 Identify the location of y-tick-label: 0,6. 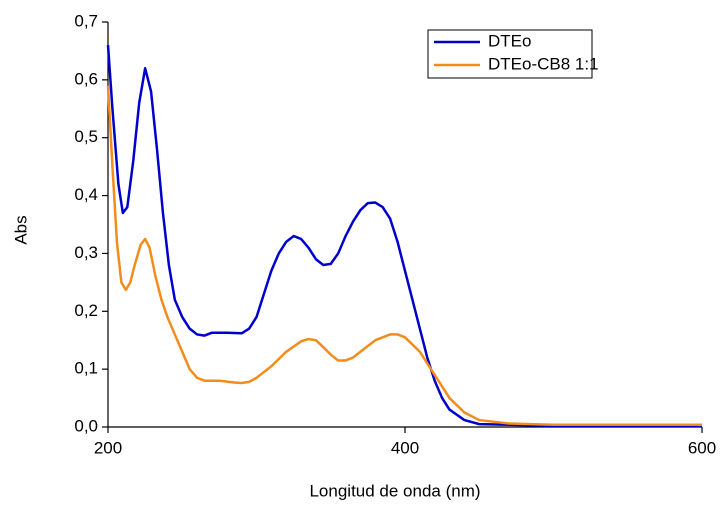
(86, 78).